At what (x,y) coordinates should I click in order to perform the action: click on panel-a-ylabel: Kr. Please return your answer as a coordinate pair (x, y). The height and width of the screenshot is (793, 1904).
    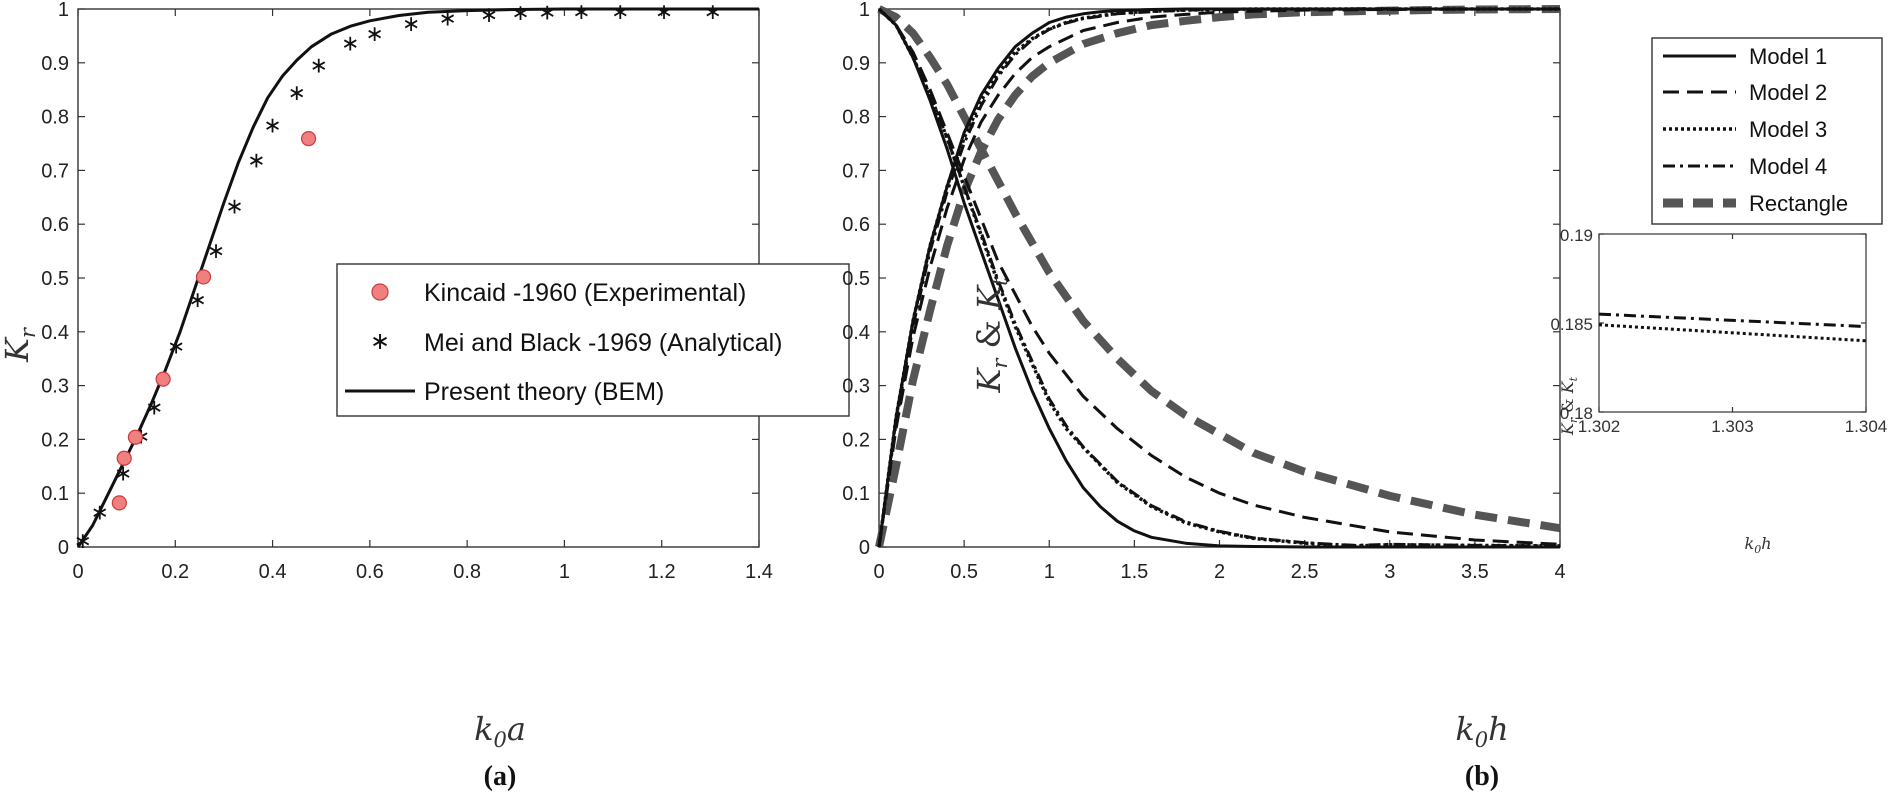
    Looking at the image, I should click on (20, 344).